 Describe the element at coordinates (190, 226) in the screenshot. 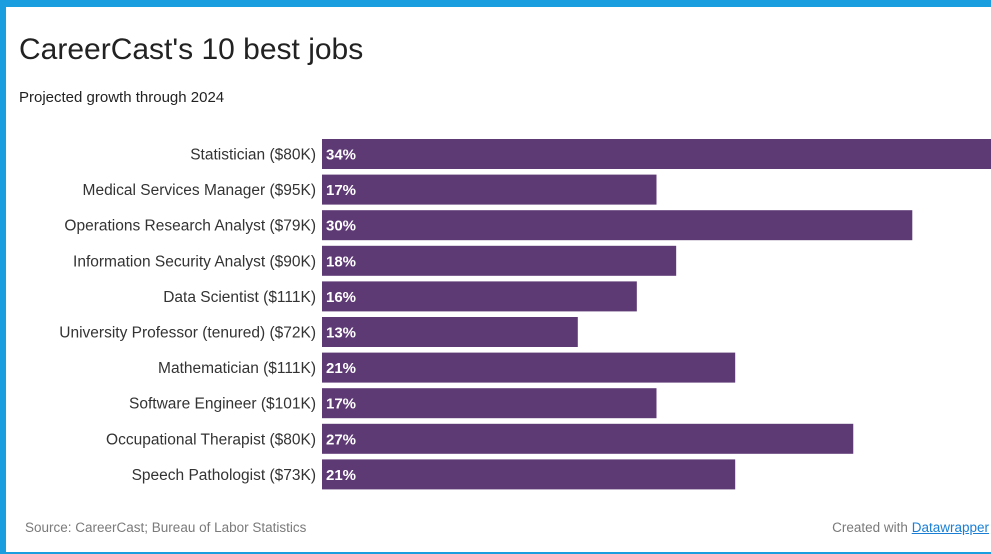

I see `category-label: Operations Research Analyst ($79K)` at that location.